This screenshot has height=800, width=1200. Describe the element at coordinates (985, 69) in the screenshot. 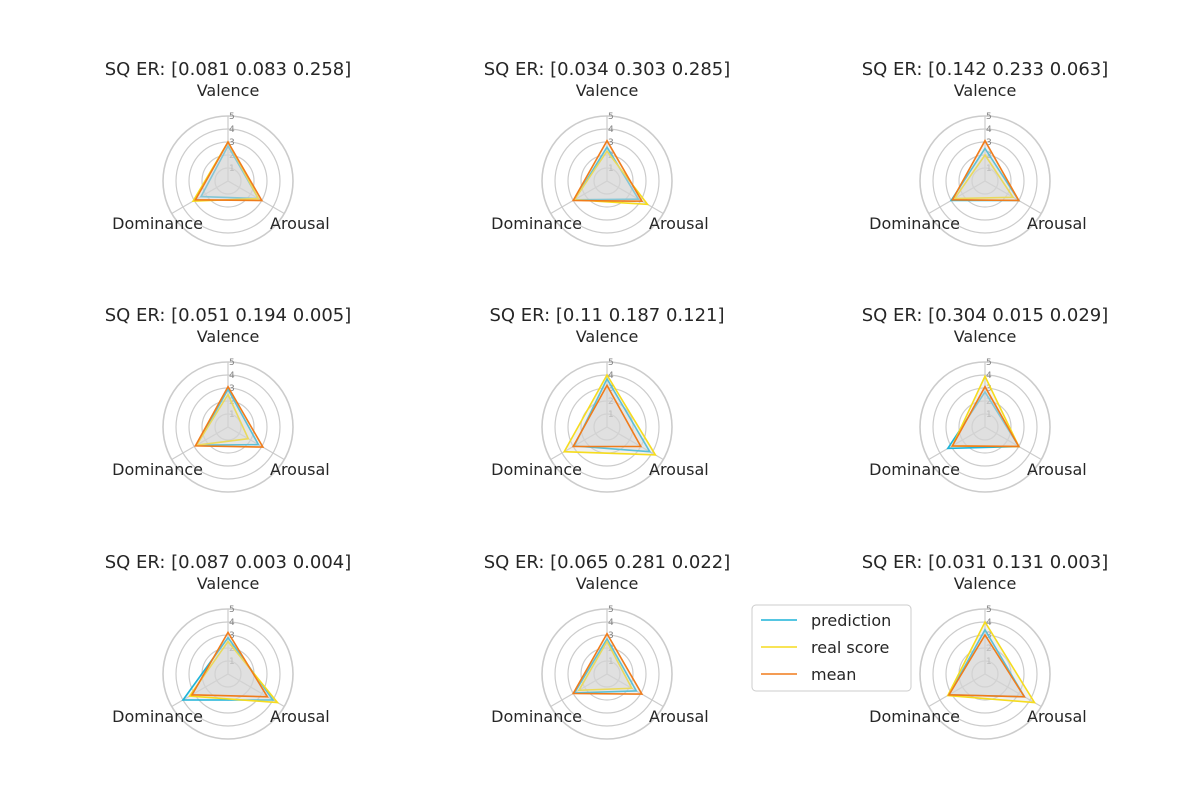

I see `panel-title: SQ ER: [0.142 0.233 0.063]` at that location.